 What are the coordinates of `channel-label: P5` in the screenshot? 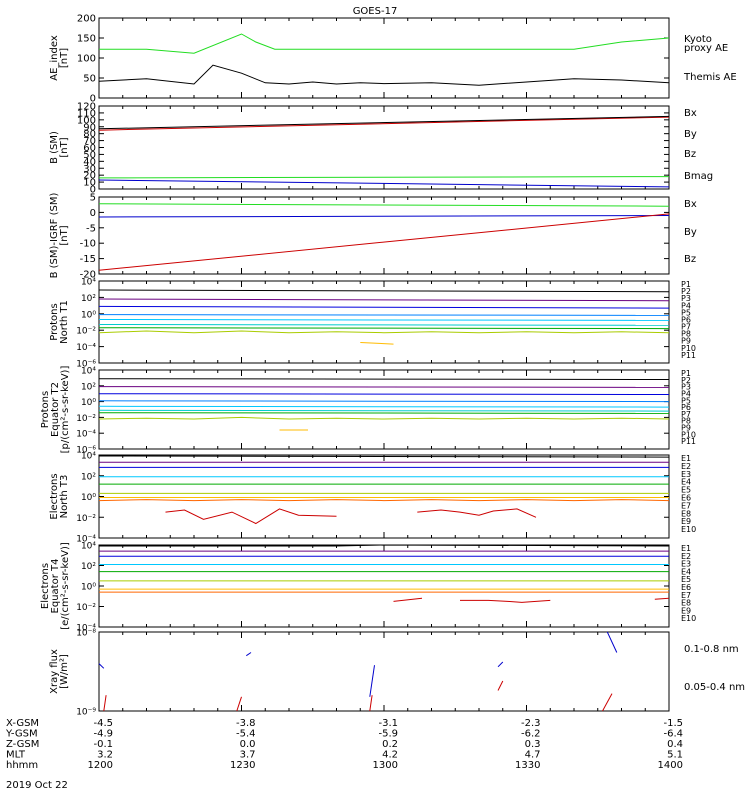 It's located at (686, 400).